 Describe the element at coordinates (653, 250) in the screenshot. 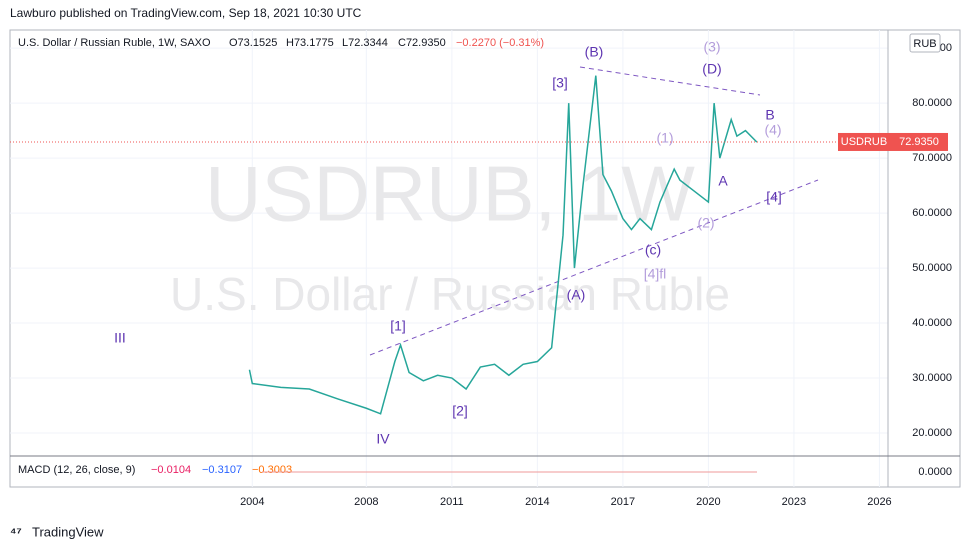

I see `wave-label: (c)` at that location.